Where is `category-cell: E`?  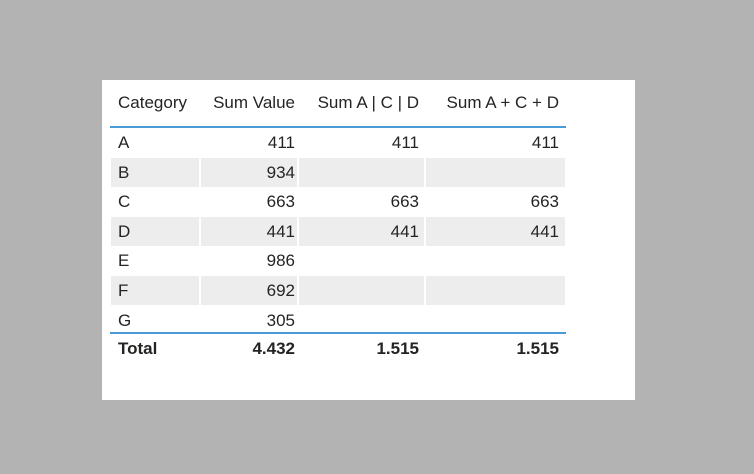
category-cell: E is located at coordinates (124, 261).